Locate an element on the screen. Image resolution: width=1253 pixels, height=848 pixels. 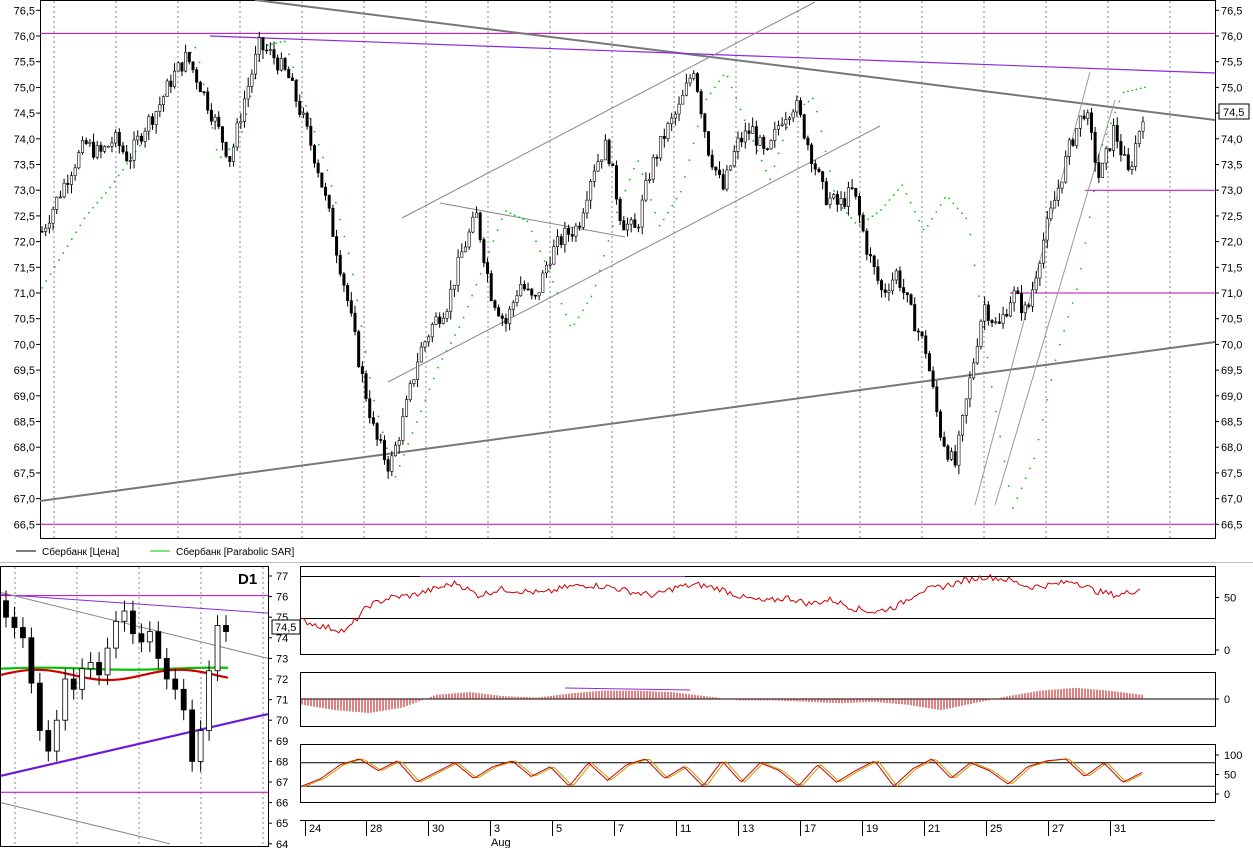
legend-sar-label: Сбербанк [Parabolic SAR] is located at coordinates (235, 552).